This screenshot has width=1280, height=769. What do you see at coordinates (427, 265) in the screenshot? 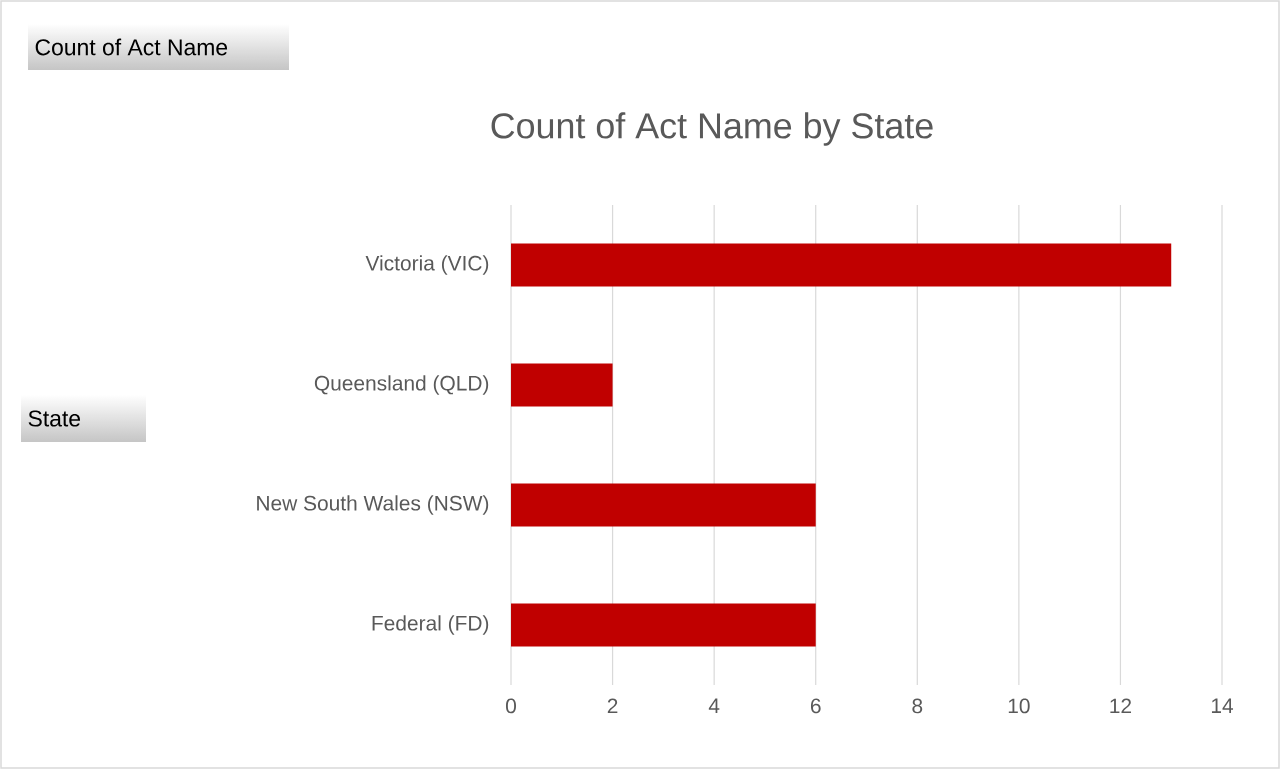
I see `y-tick-label: Victoria (VIC)` at bounding box center [427, 265].